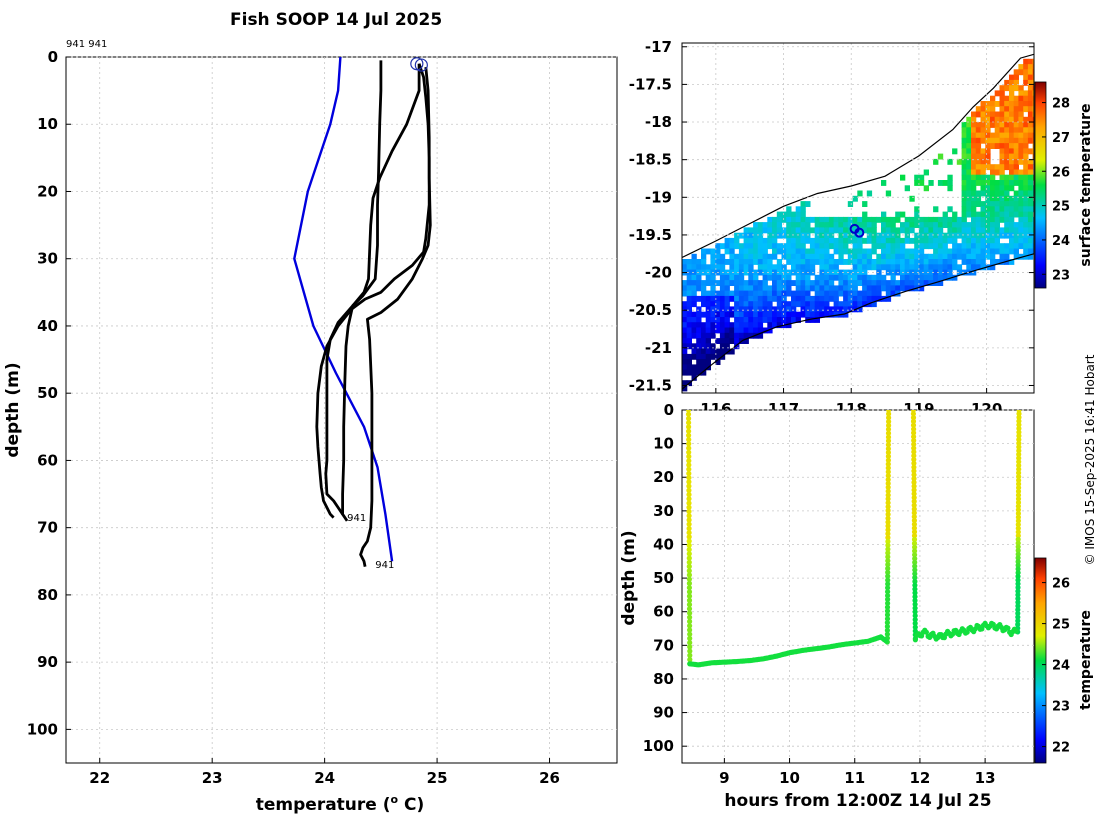 This screenshot has height=820, width=1100. Describe the element at coordinates (324, 778) in the screenshot. I see `left-x-tick-label: 24` at that location.